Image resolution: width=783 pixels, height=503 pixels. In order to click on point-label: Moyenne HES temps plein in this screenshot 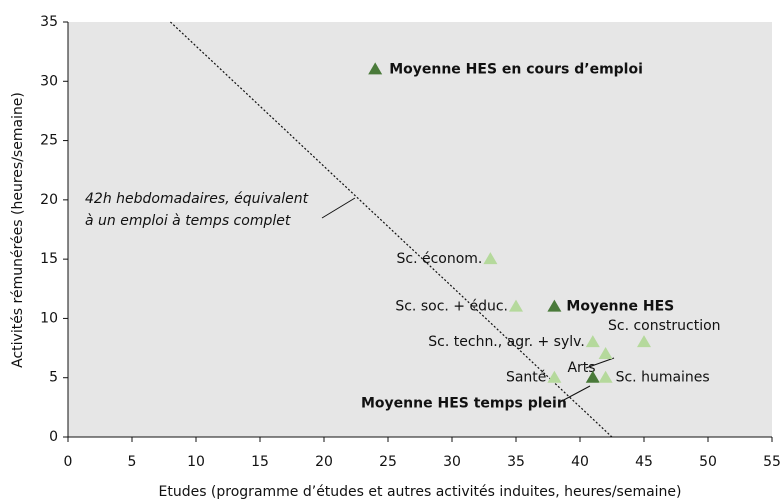, I will do `click(464, 404)`.